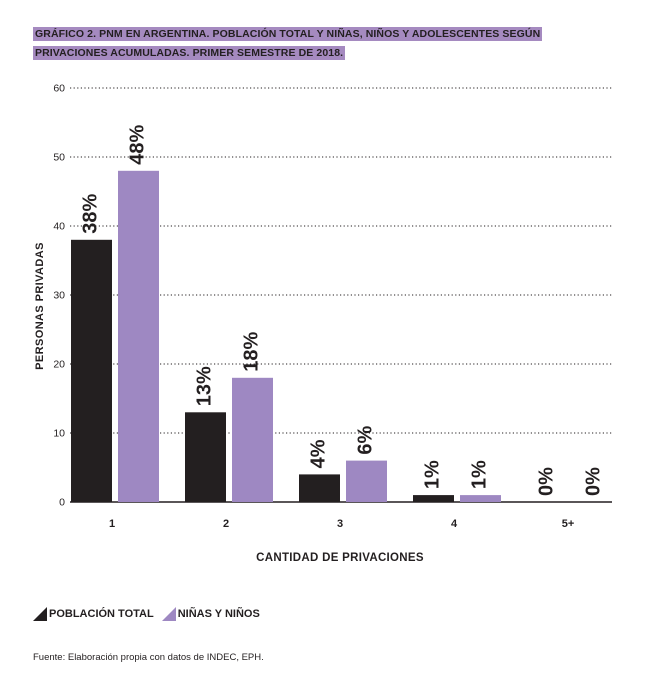 This screenshot has width=650, height=679. Describe the element at coordinates (568, 524) in the screenshot. I see `x-tick-label-5+: 5+` at that location.